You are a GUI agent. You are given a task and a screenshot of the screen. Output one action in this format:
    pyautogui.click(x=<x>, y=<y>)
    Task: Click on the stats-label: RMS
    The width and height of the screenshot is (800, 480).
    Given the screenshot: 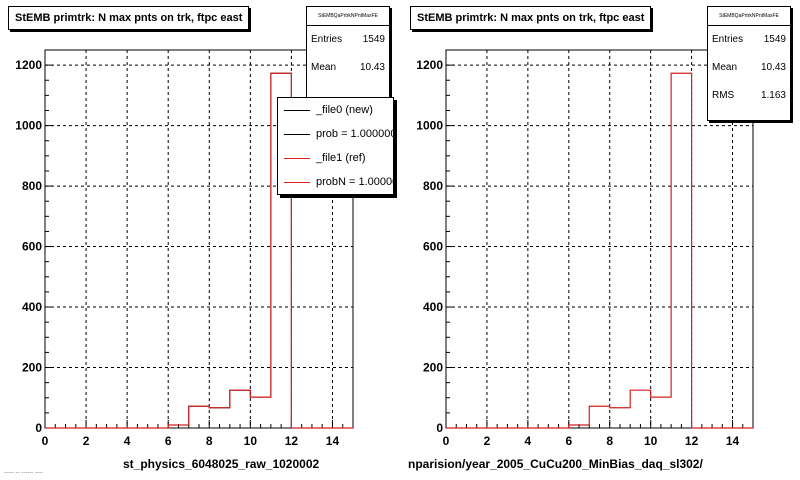 What is the action you would take?
    pyautogui.click(x=723, y=95)
    